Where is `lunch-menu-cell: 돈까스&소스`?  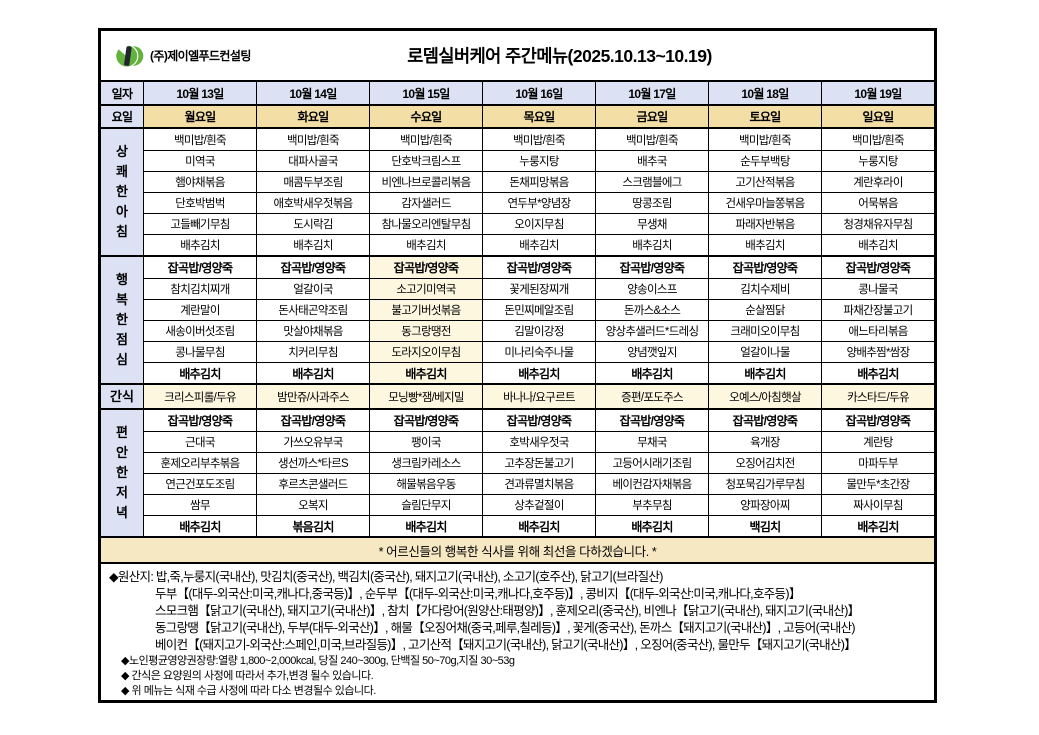
lunch-menu-cell: 돈까스&소스 is located at coordinates (651, 309).